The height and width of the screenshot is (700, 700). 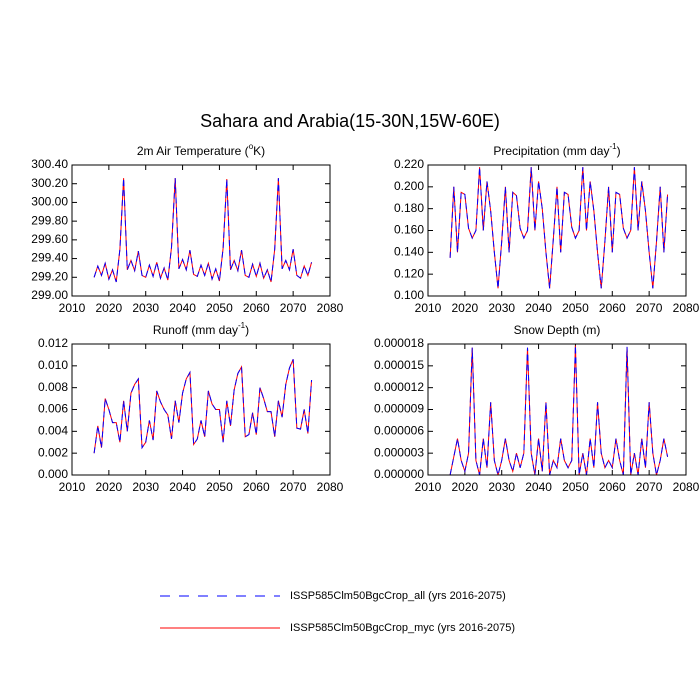 What do you see at coordinates (193, 151) in the screenshot?
I see `panel-title-part: 2m Air Temperature (` at bounding box center [193, 151].